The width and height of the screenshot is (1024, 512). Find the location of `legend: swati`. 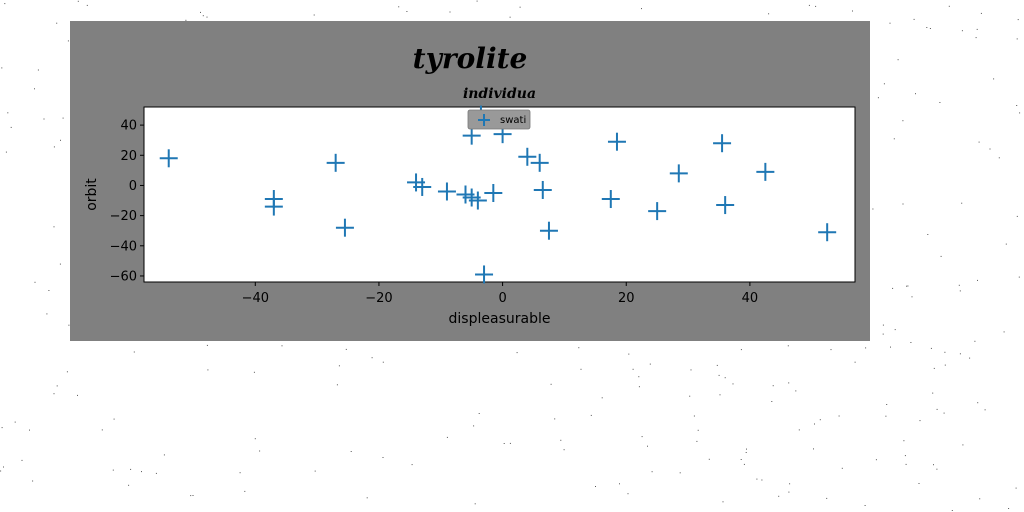

legend: swati is located at coordinates (499, 119).